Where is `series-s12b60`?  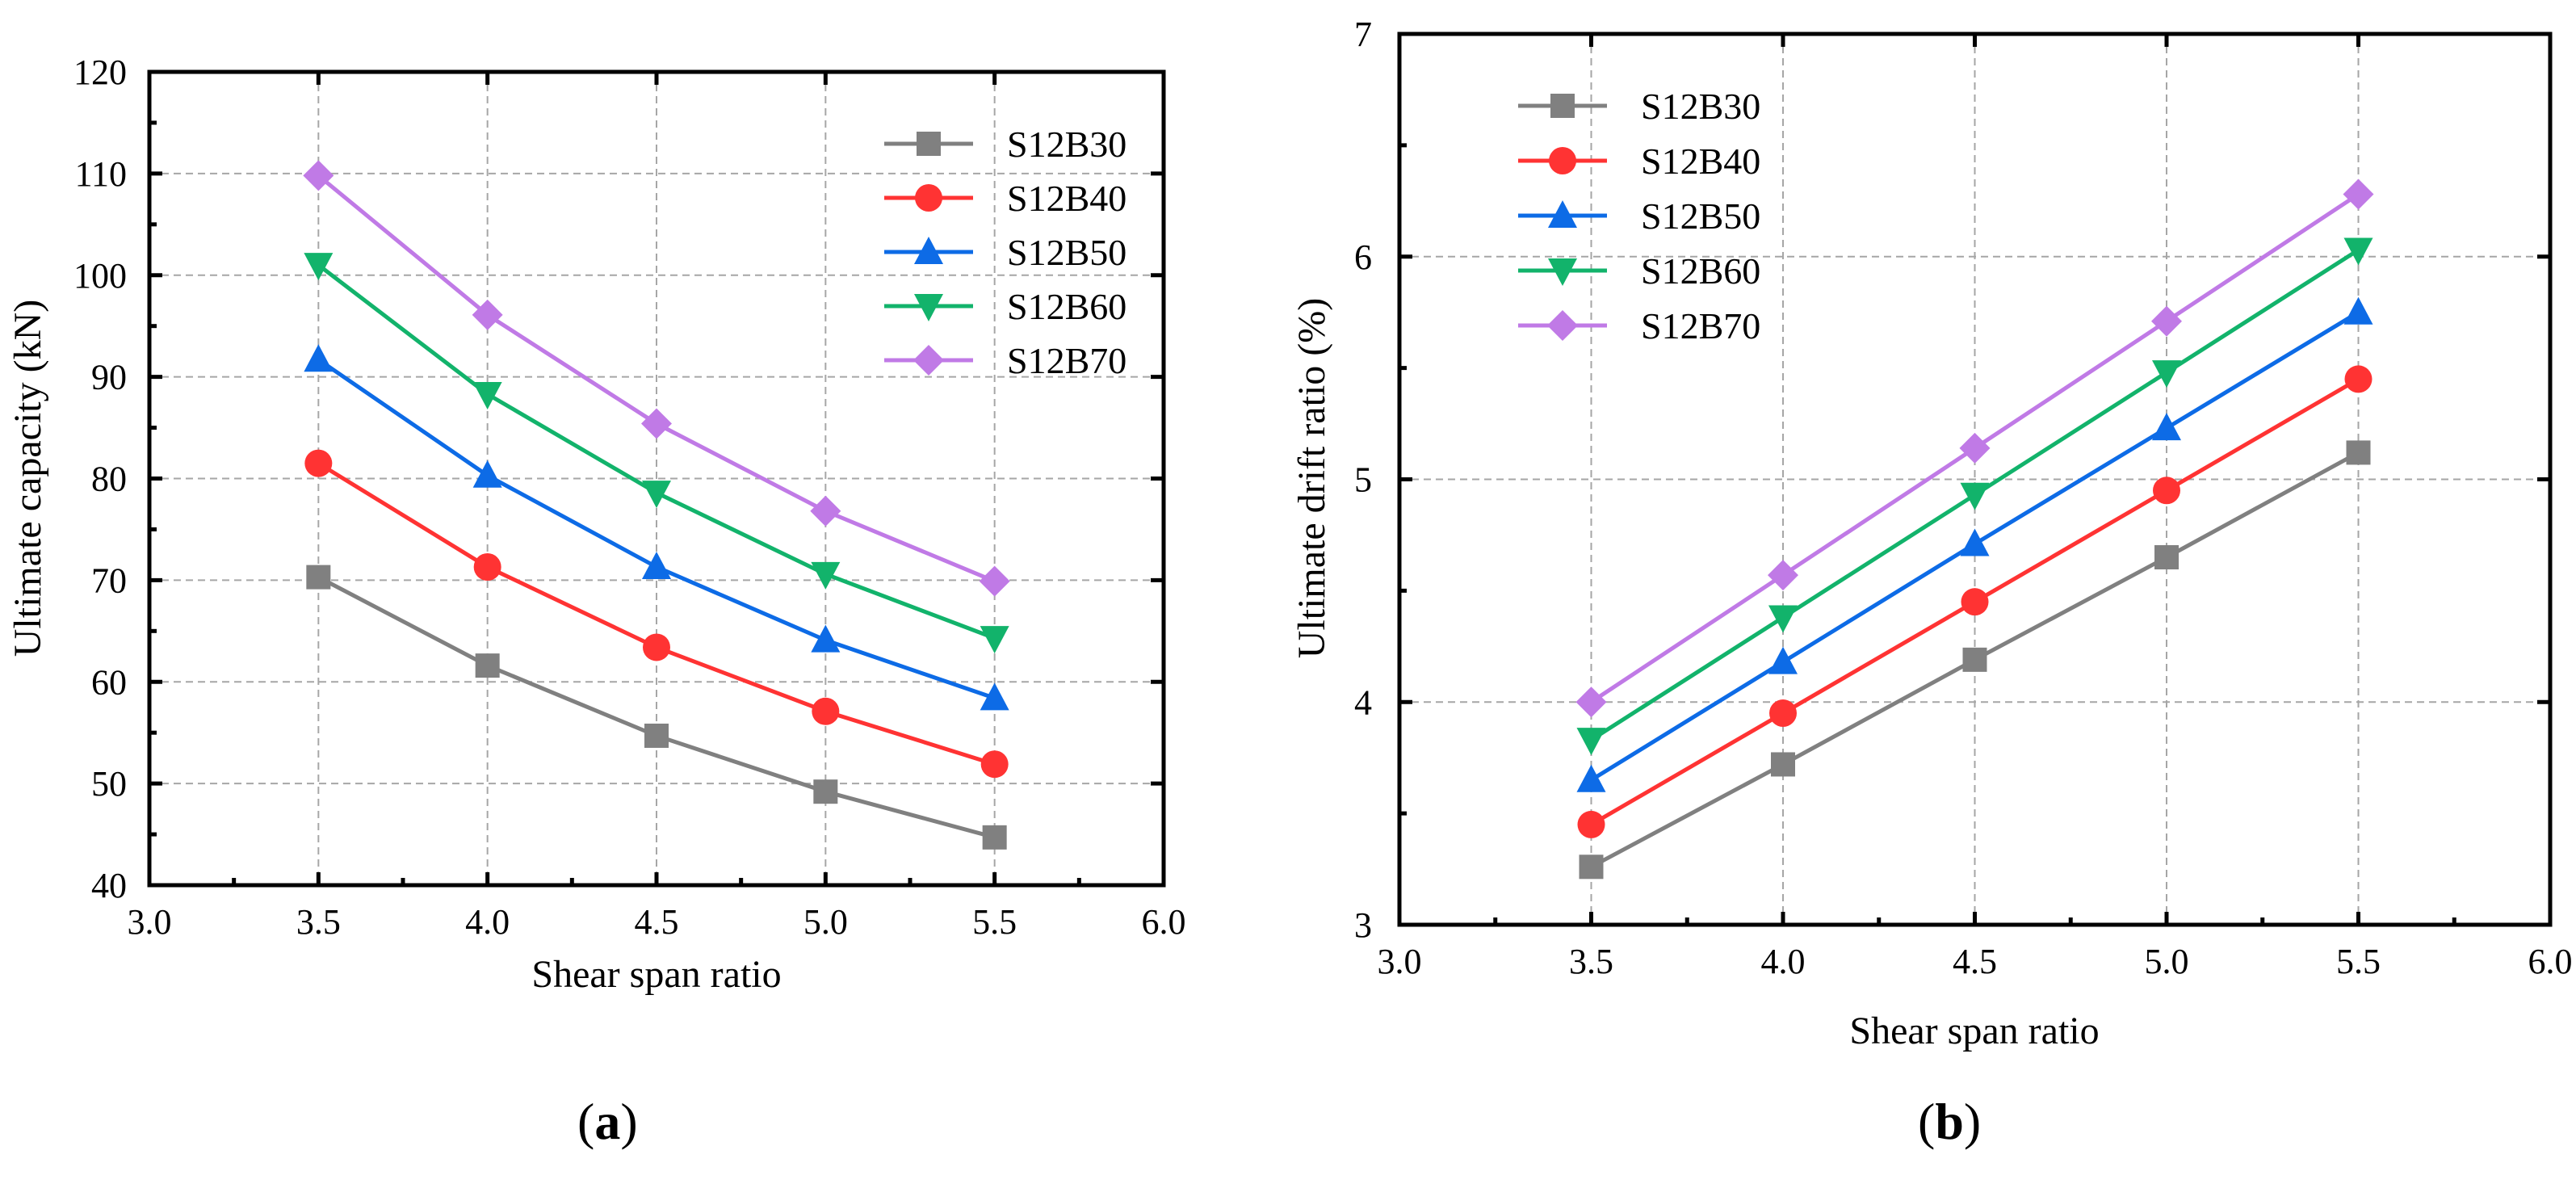
series-s12b60 is located at coordinates (1974, 496).